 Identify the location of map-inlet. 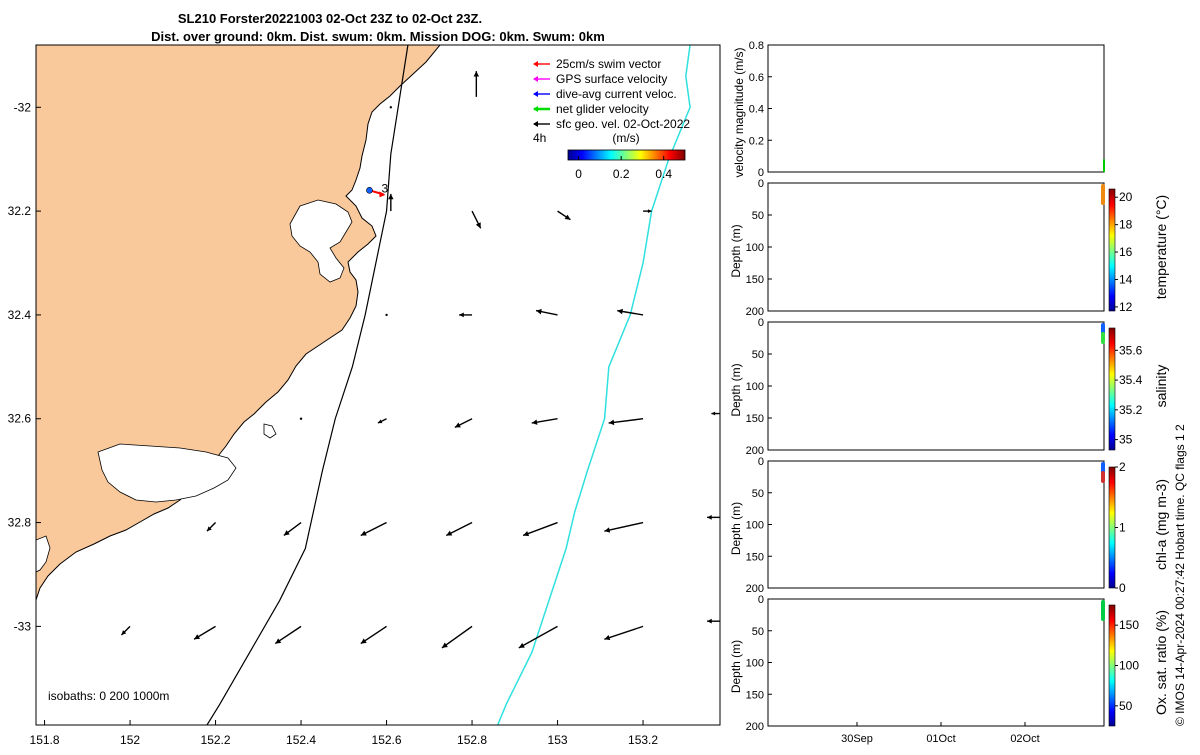
(270, 431).